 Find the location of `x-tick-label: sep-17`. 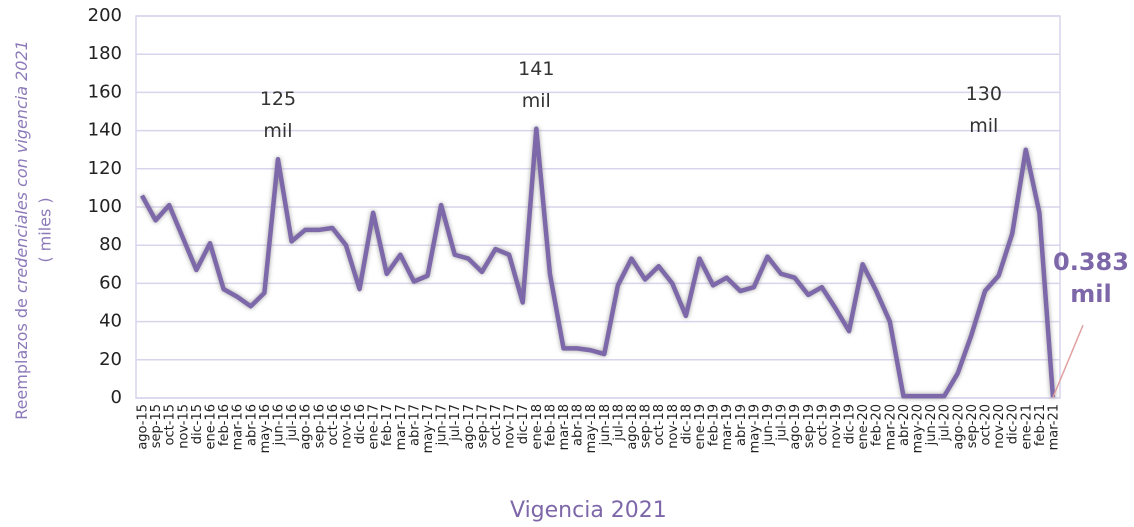

x-tick-label: sep-17 is located at coordinates (482, 426).